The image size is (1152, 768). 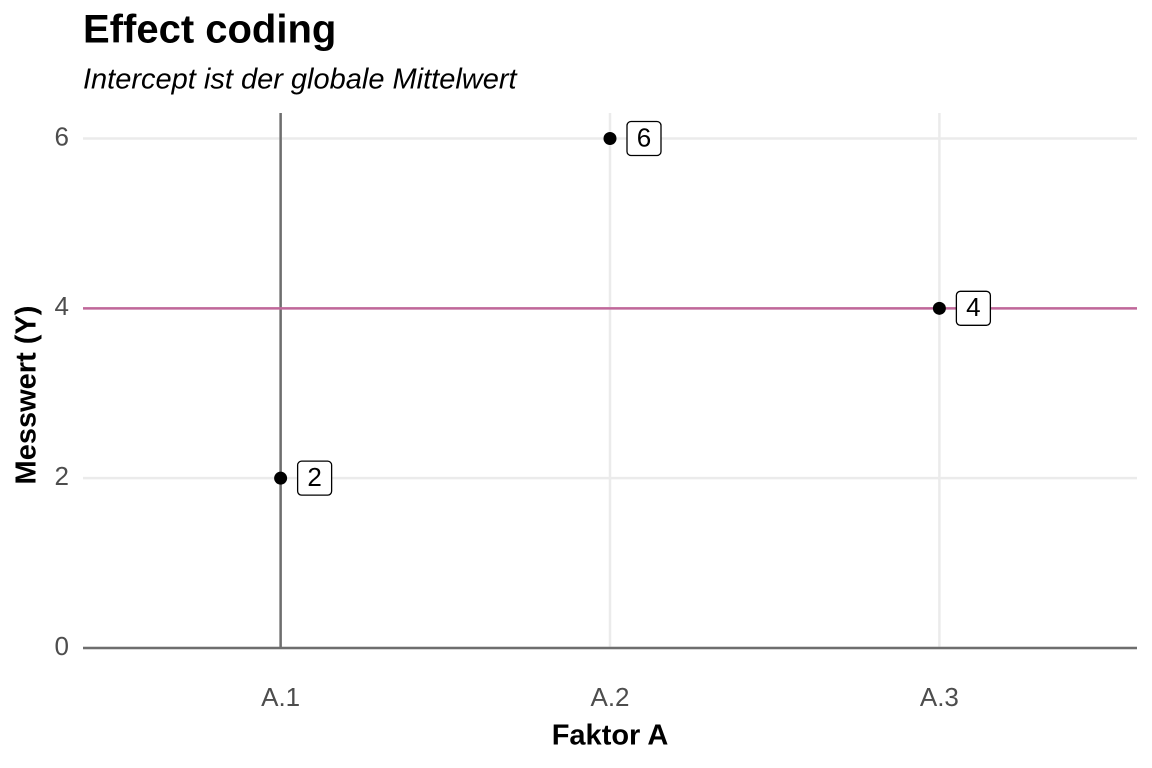 What do you see at coordinates (939, 697) in the screenshot?
I see `x-tick-label: A.3` at bounding box center [939, 697].